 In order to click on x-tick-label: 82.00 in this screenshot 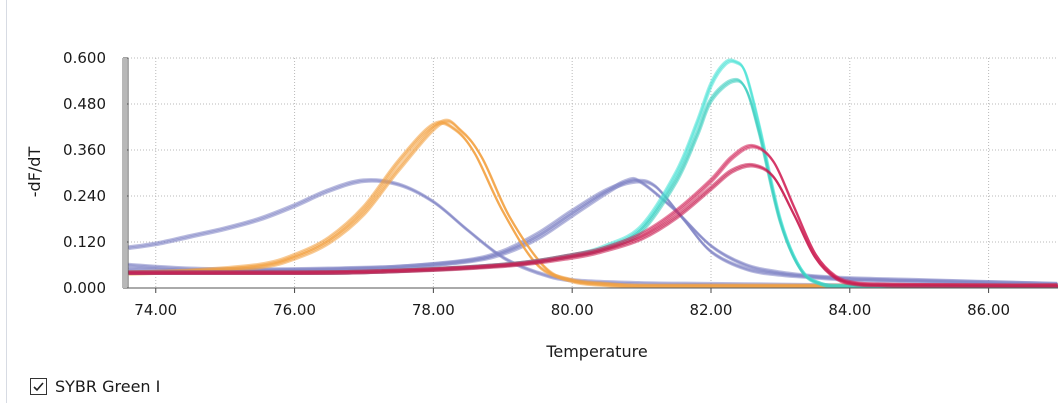, I will do `click(711, 310)`.